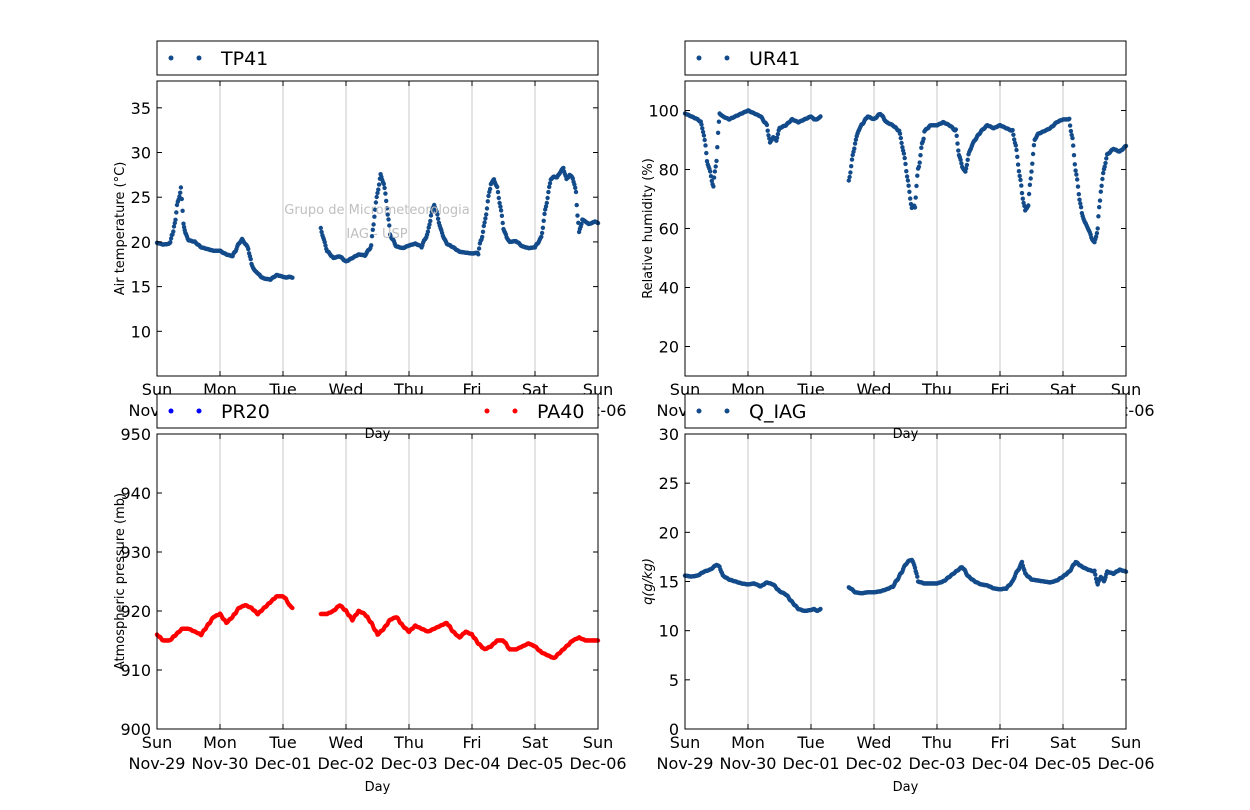  Describe the element at coordinates (674, 680) in the screenshot. I see `y-tick-label: 5` at that location.